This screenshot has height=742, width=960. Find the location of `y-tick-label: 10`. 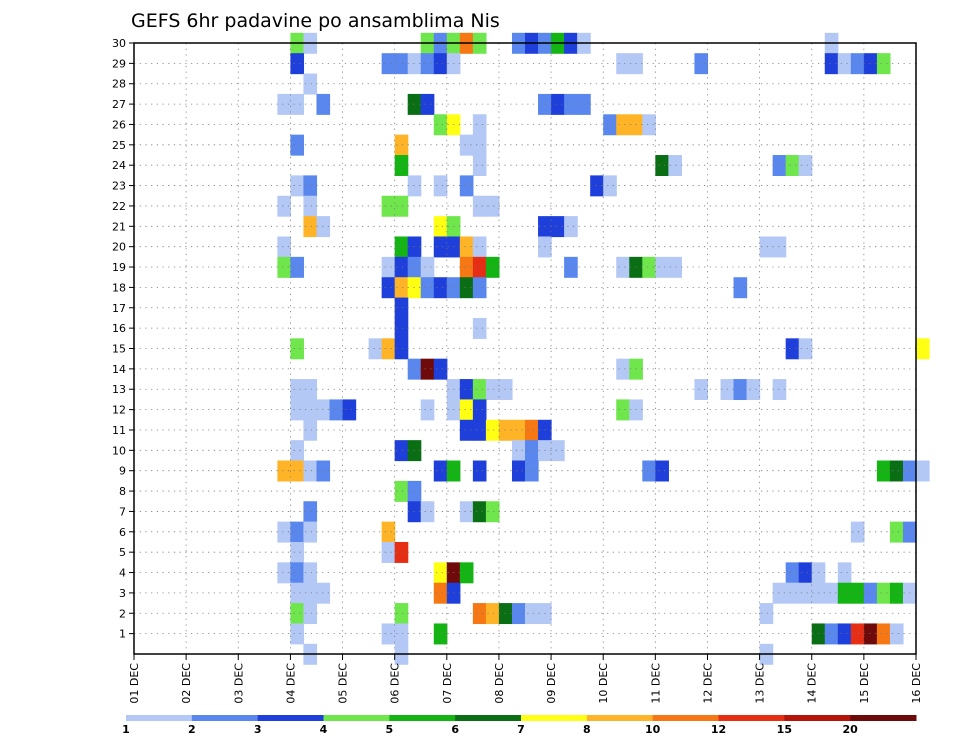

y-tick-label: 10 is located at coordinates (119, 450).